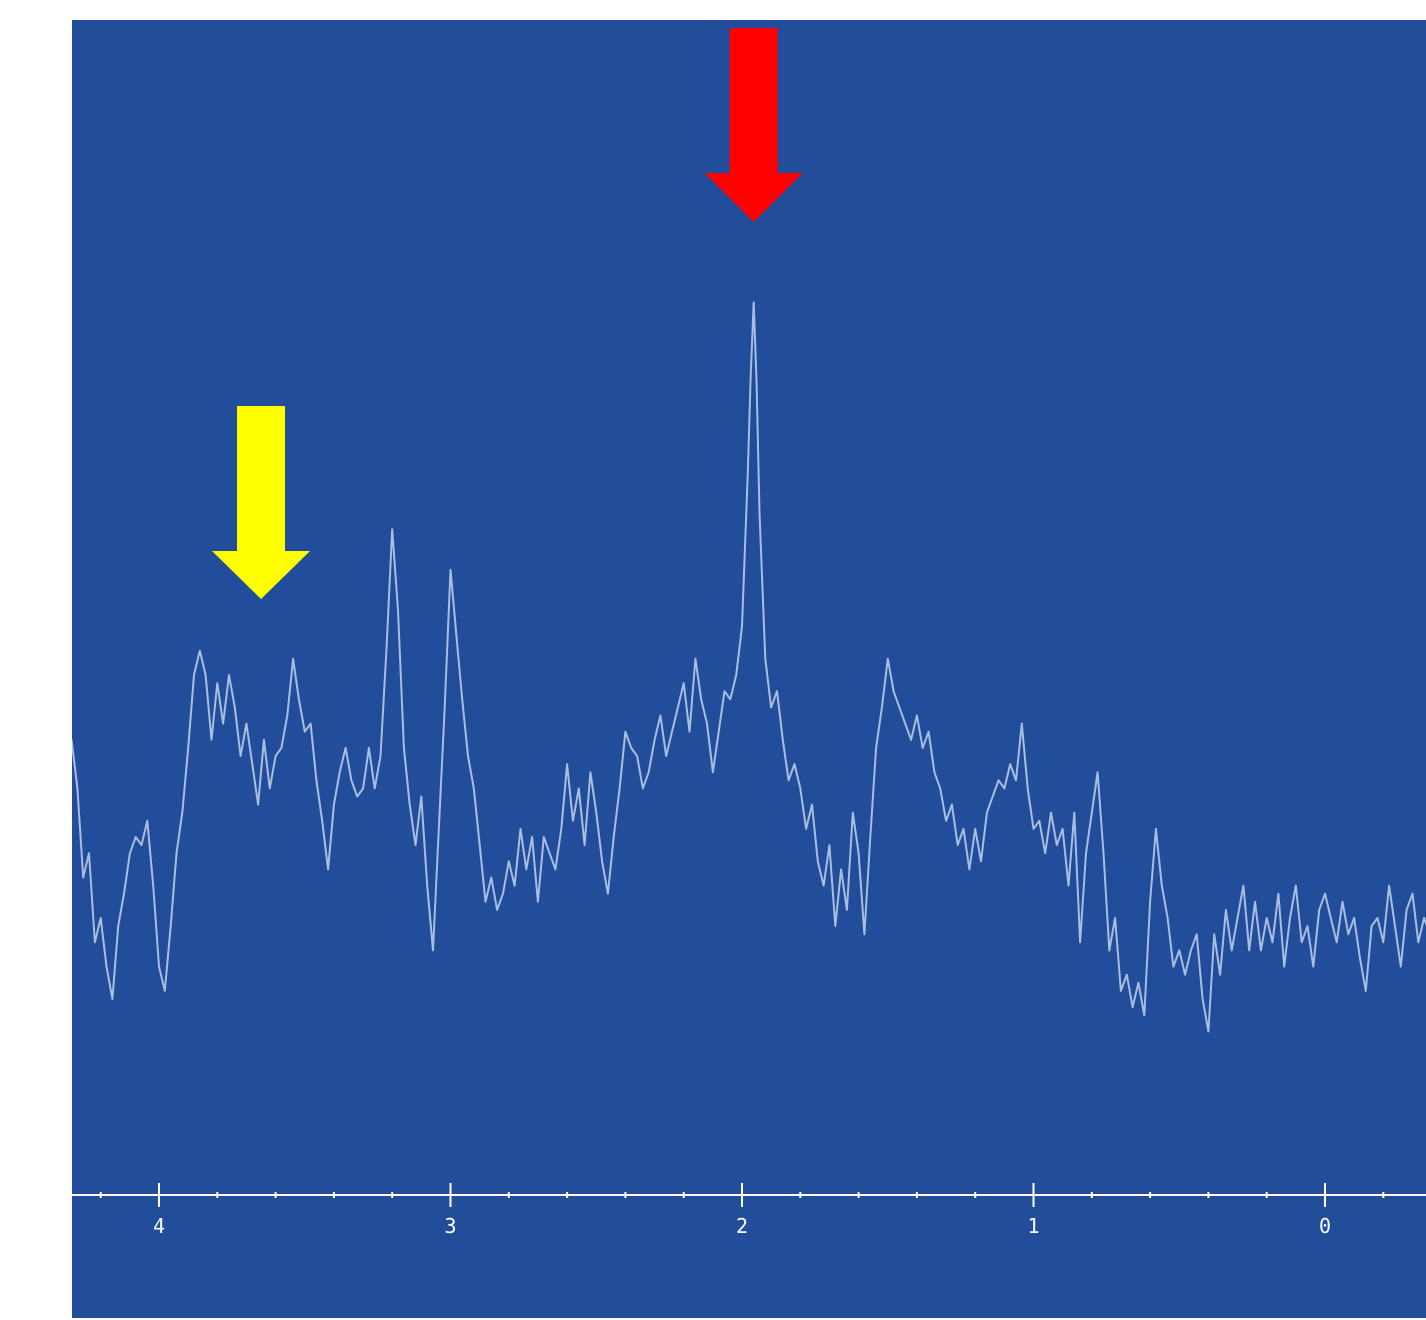 The height and width of the screenshot is (1320, 1426). What do you see at coordinates (1325, 1226) in the screenshot?
I see `x-tick-label: 0` at bounding box center [1325, 1226].